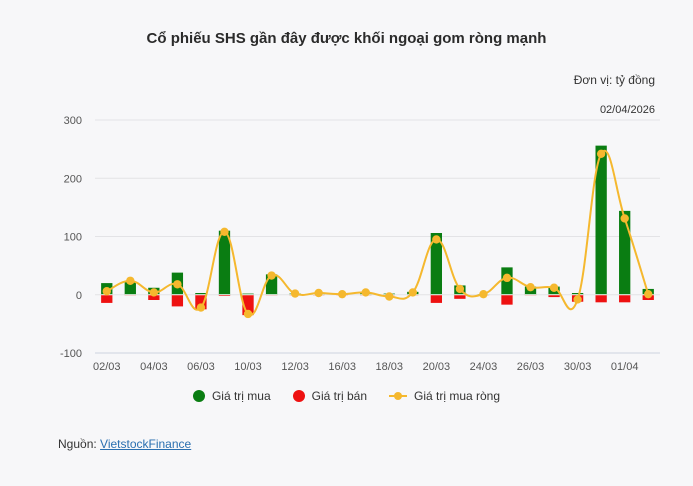  I want to click on legend-buy-label: Giá trị mua, so click(241, 396).